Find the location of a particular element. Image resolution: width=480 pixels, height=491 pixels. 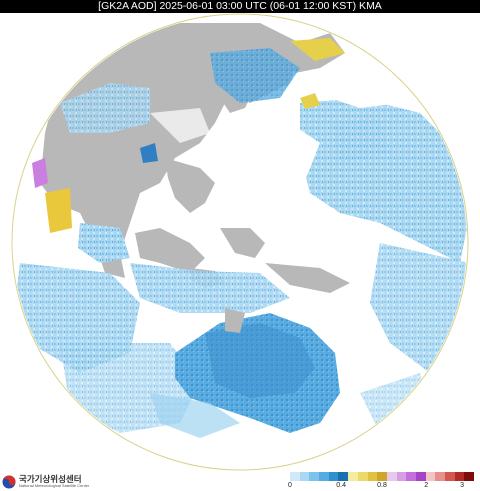

colorbar-ticks: 0 0.4 0.8 2 3 is located at coordinates (381, 486).